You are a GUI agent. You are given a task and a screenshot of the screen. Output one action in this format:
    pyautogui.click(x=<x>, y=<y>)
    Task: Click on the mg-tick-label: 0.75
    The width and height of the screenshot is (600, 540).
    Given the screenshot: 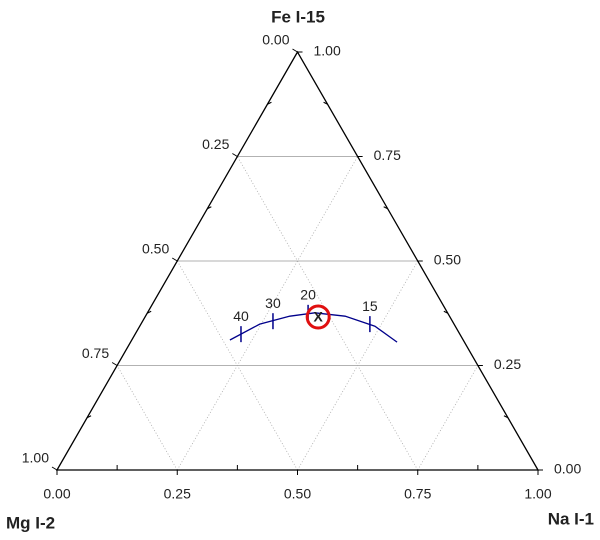 What is the action you would take?
    pyautogui.click(x=95, y=353)
    